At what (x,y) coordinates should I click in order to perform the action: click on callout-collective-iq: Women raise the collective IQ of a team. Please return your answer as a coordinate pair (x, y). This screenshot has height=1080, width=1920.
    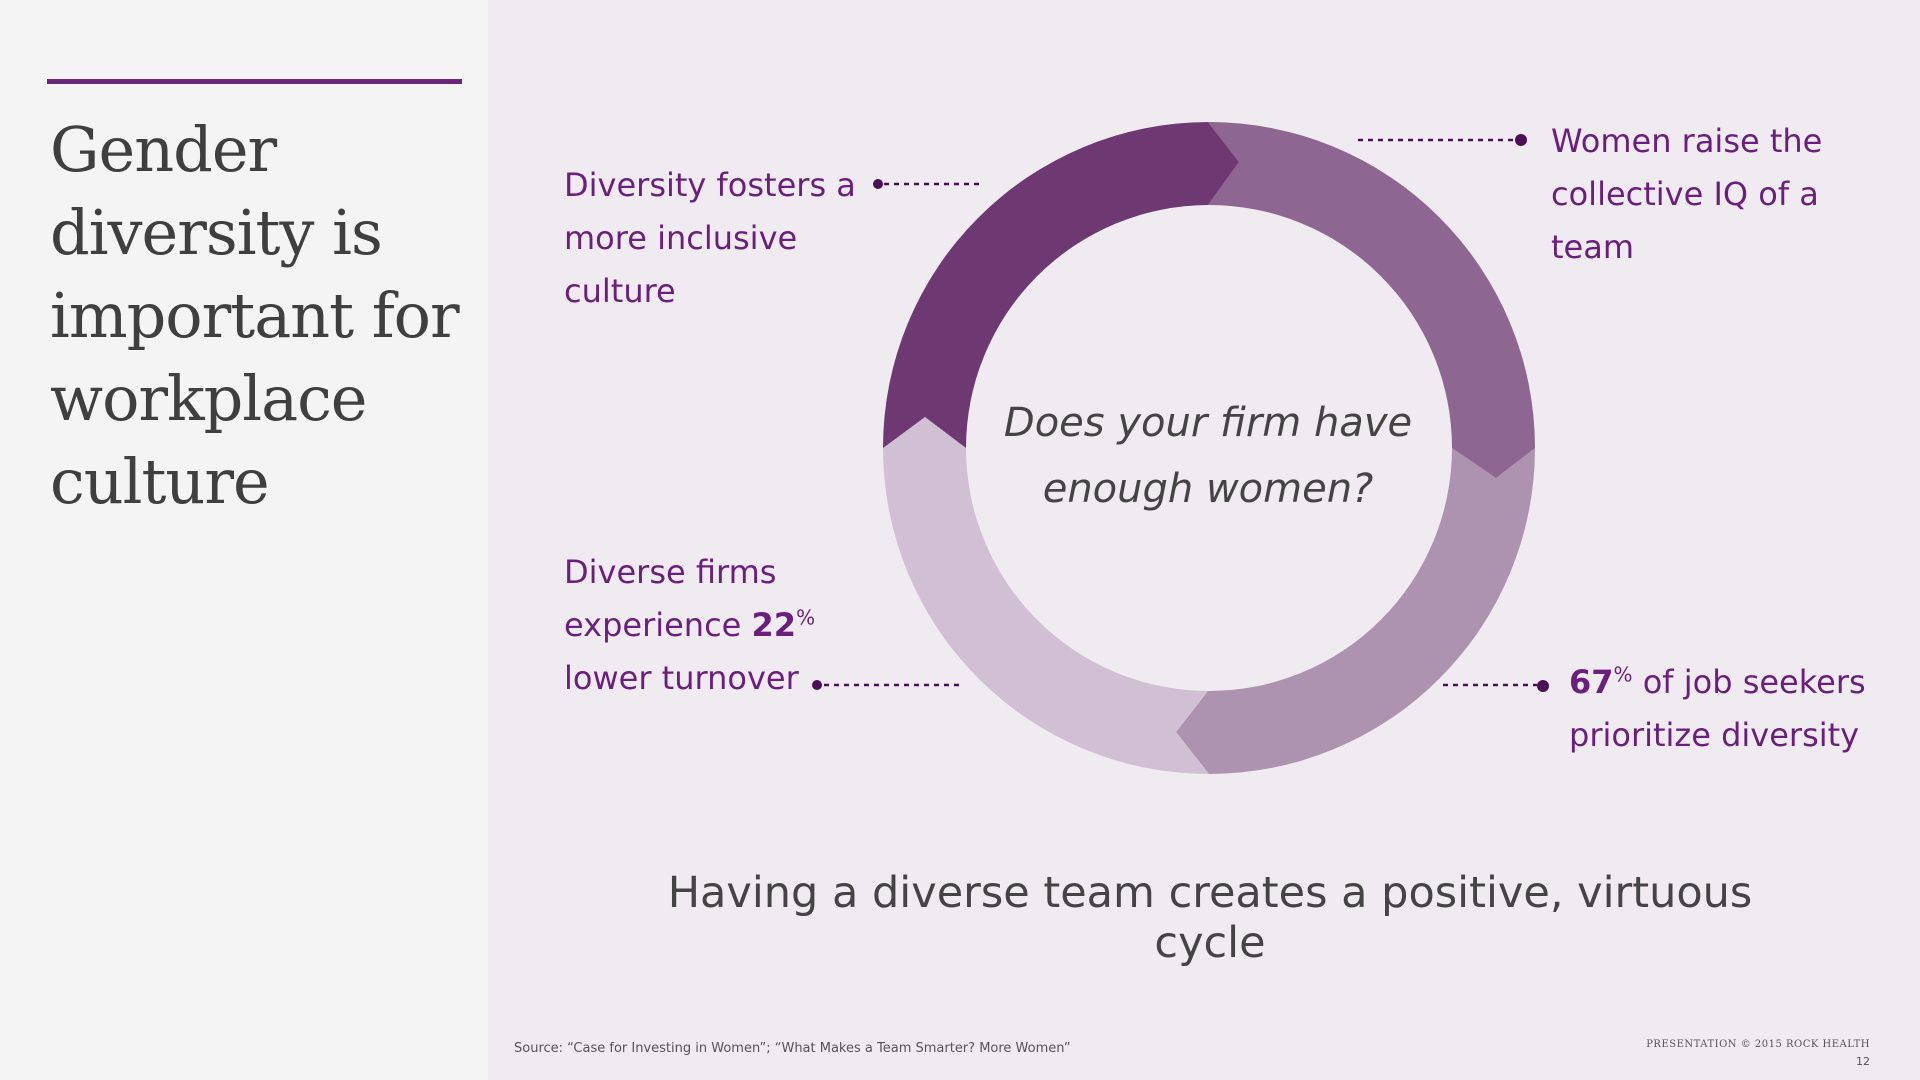
    Looking at the image, I should click on (1687, 194).